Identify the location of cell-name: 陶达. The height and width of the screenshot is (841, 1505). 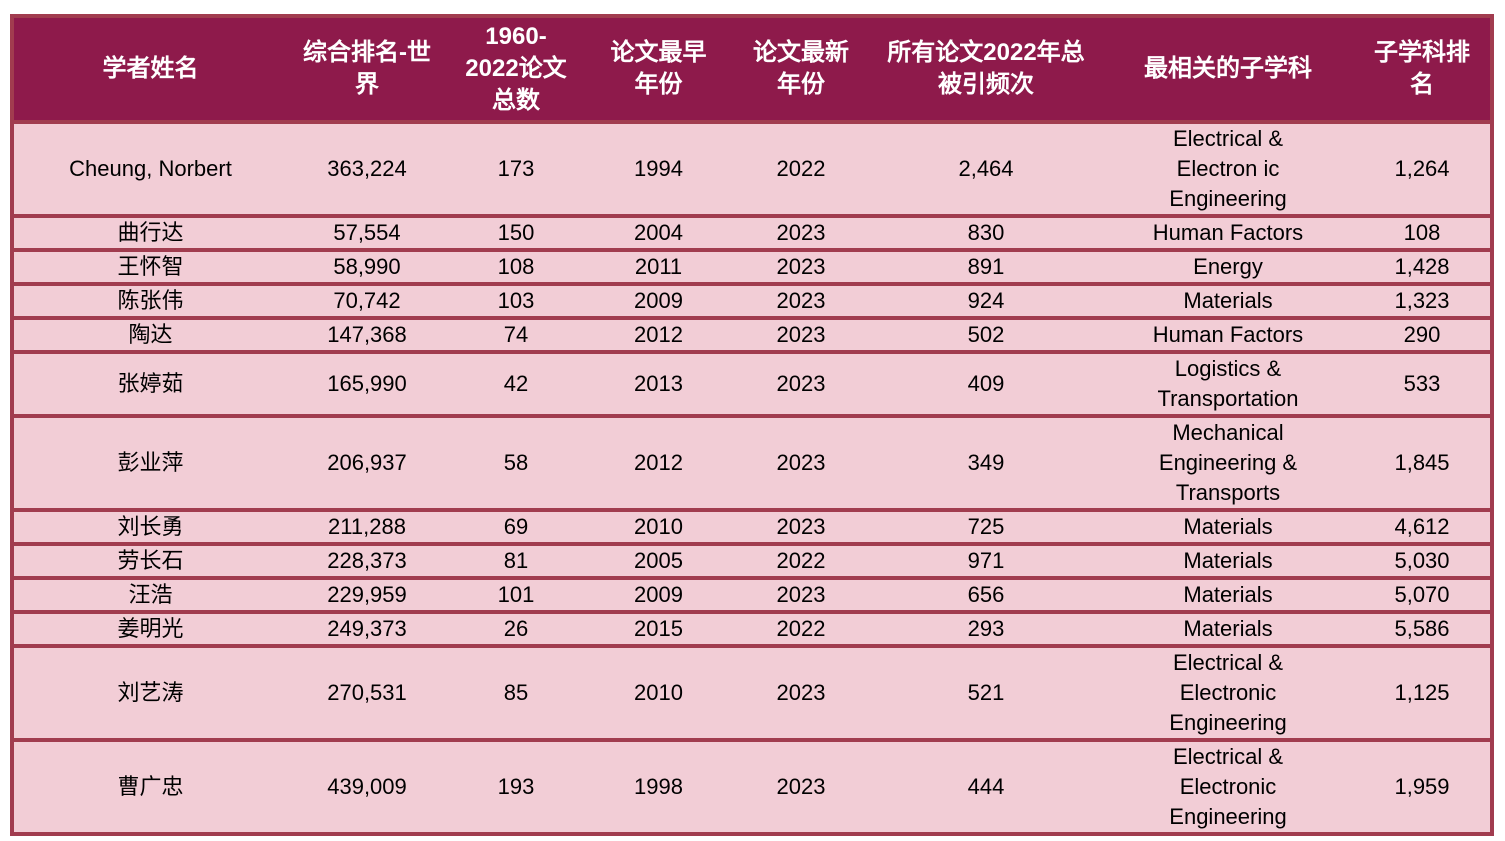
(149, 334).